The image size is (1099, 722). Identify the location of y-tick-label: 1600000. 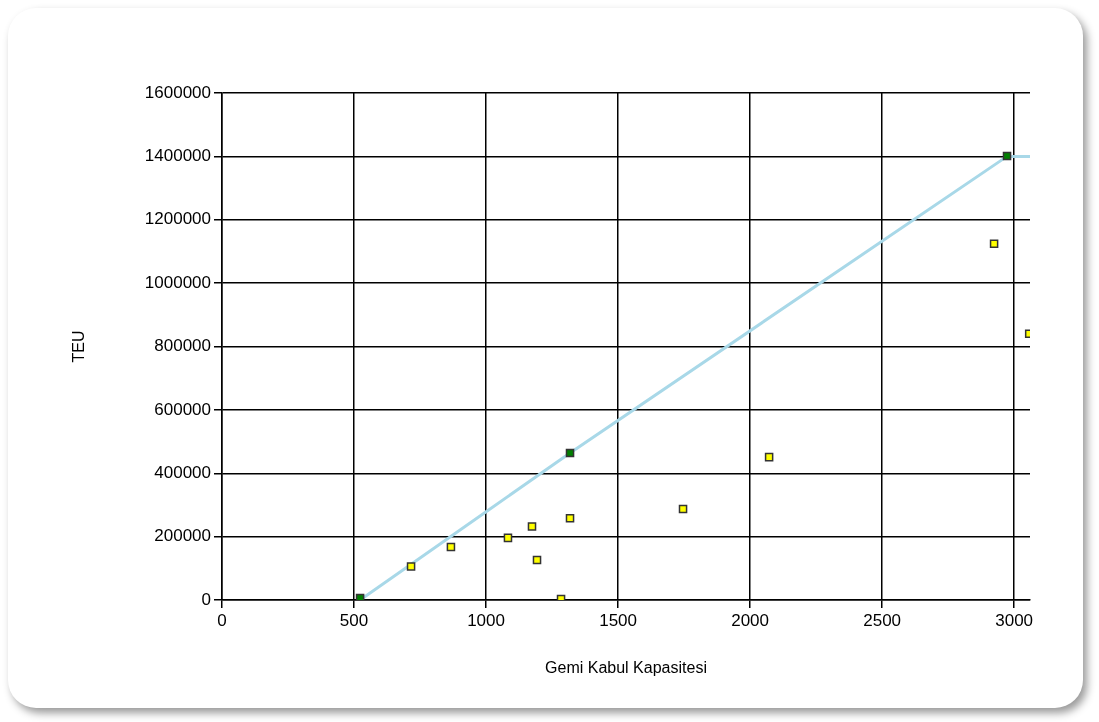
(177, 92).